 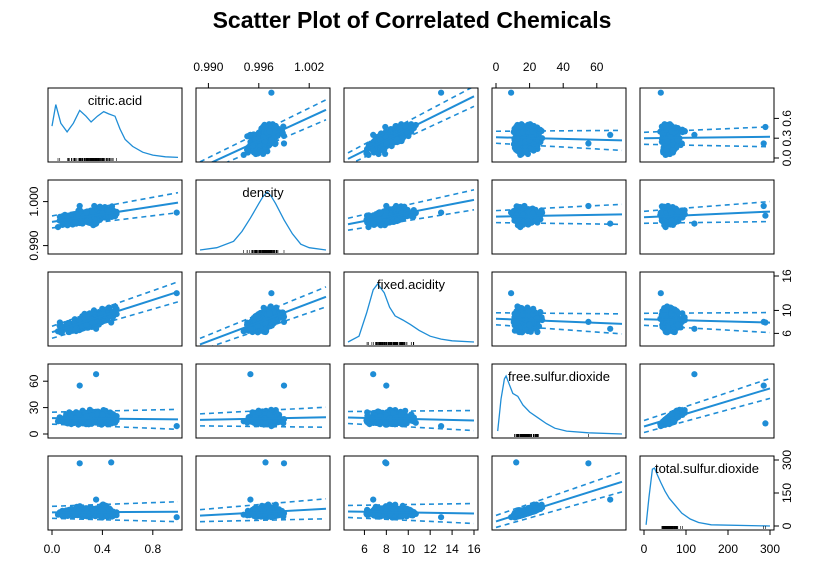 I want to click on panel-citric.acid-vs-free.sulfur.dioxide, so click(x=559, y=125).